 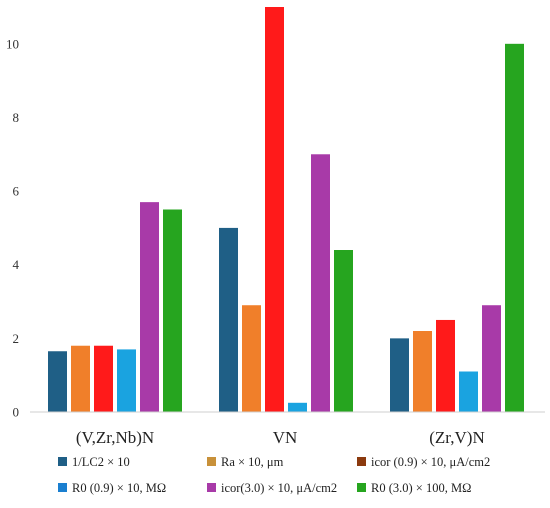 I want to click on y-tick-label: 0, so click(x=16, y=412).